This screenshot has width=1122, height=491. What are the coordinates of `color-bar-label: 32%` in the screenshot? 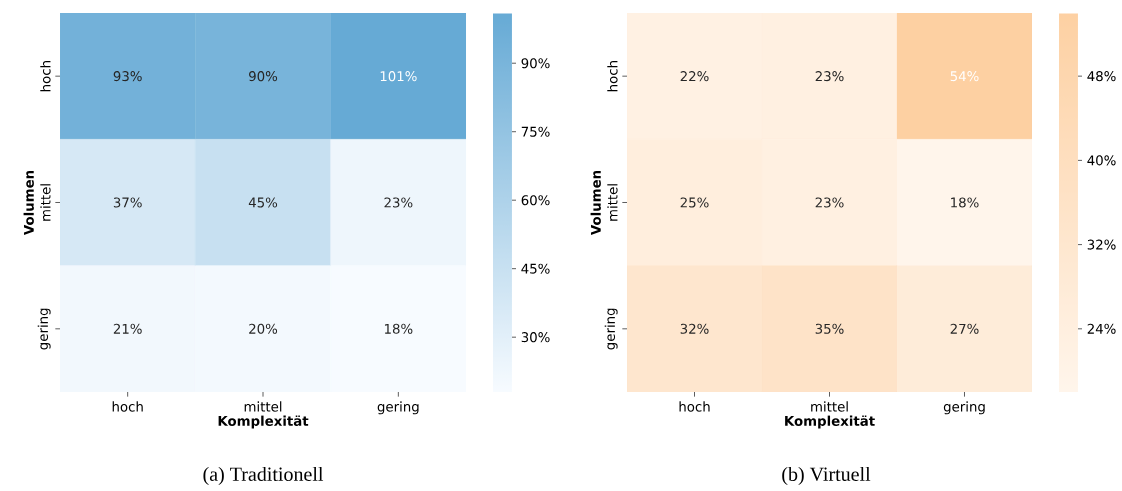 It's located at (1101, 244).